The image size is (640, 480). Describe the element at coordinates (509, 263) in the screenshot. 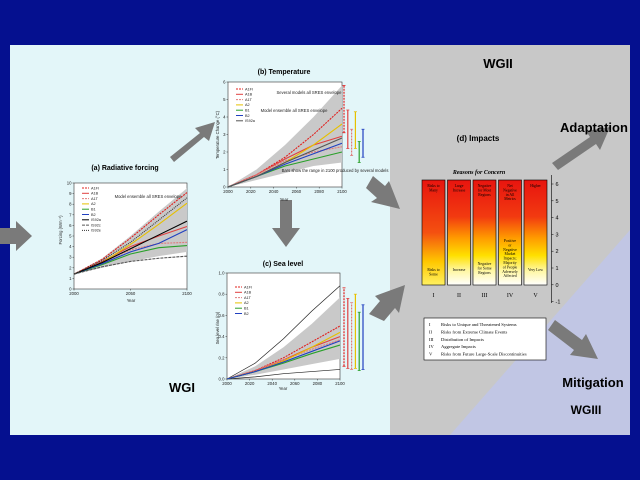

I see `rfc-bottom-label: Majority` at that location.